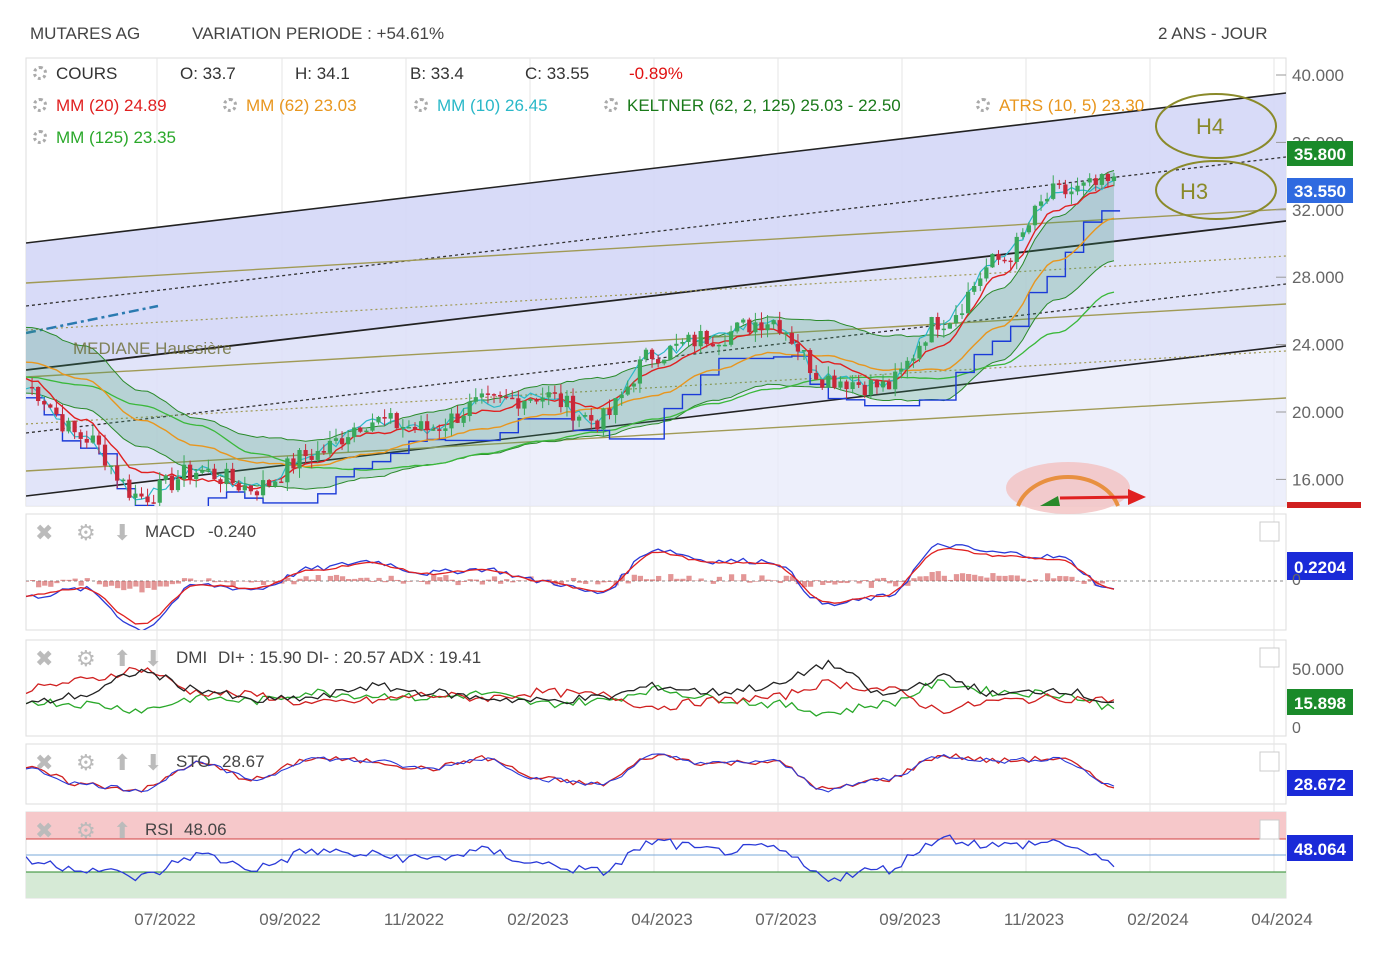 This screenshot has width=1390, height=954. What do you see at coordinates (290, 106) in the screenshot?
I see `legend-mm62: MM (62) 23.03` at bounding box center [290, 106].